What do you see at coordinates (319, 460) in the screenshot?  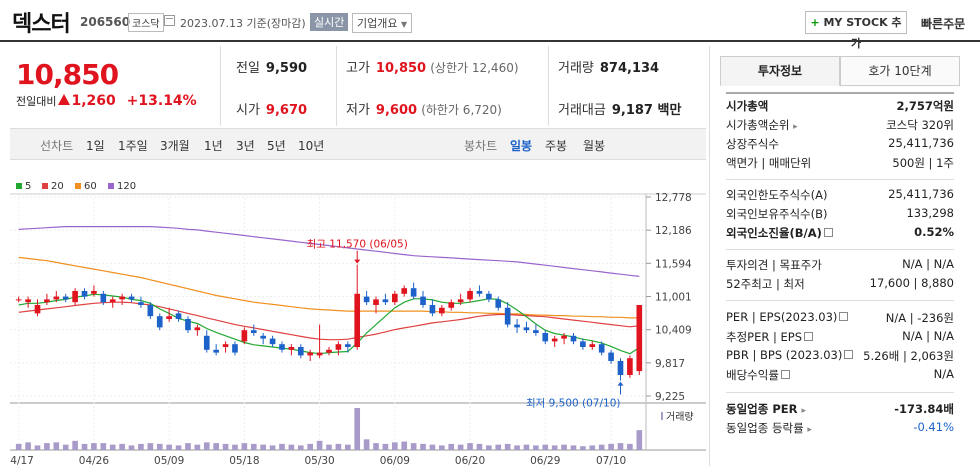 I see `x-tick-label: 05/30` at bounding box center [319, 460].